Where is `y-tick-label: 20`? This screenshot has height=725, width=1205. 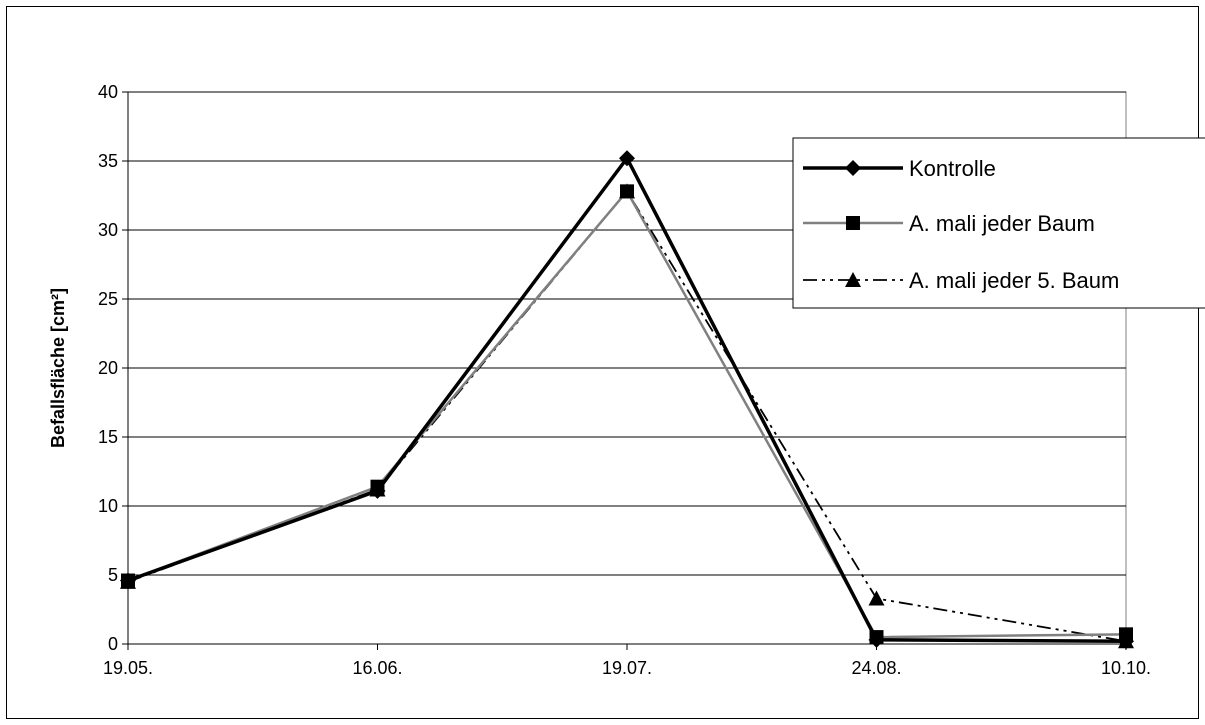
y-tick-label: 20 is located at coordinates (108, 368).